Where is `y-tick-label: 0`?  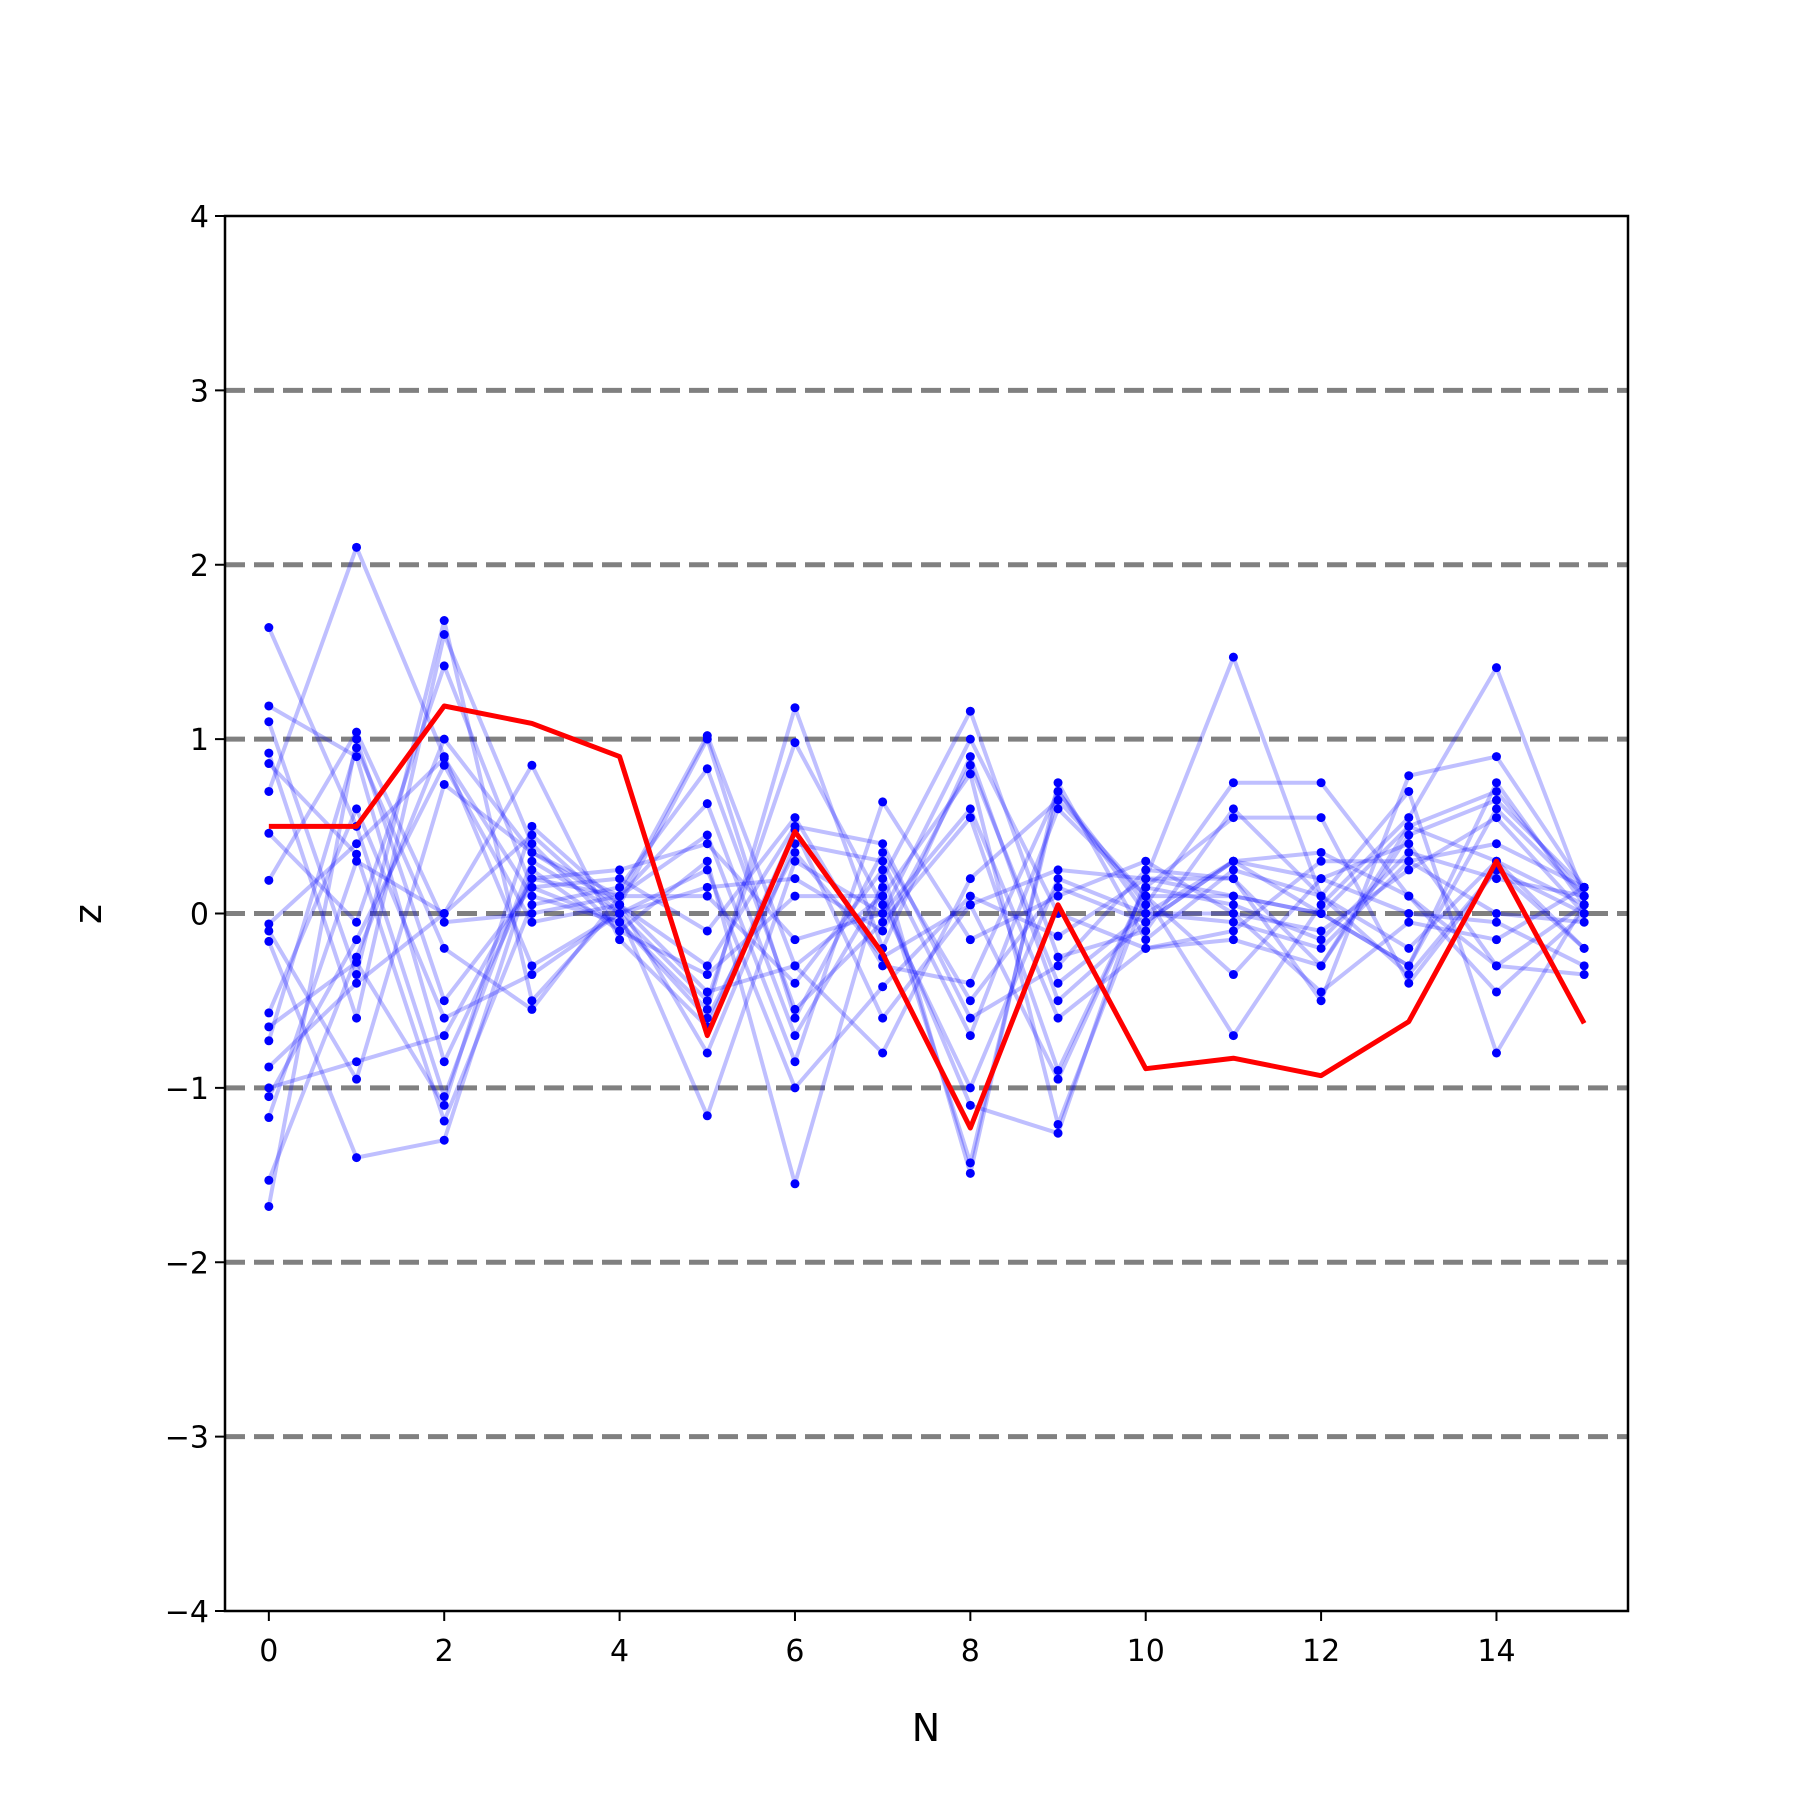 y-tick-label: 0 is located at coordinates (199, 915).